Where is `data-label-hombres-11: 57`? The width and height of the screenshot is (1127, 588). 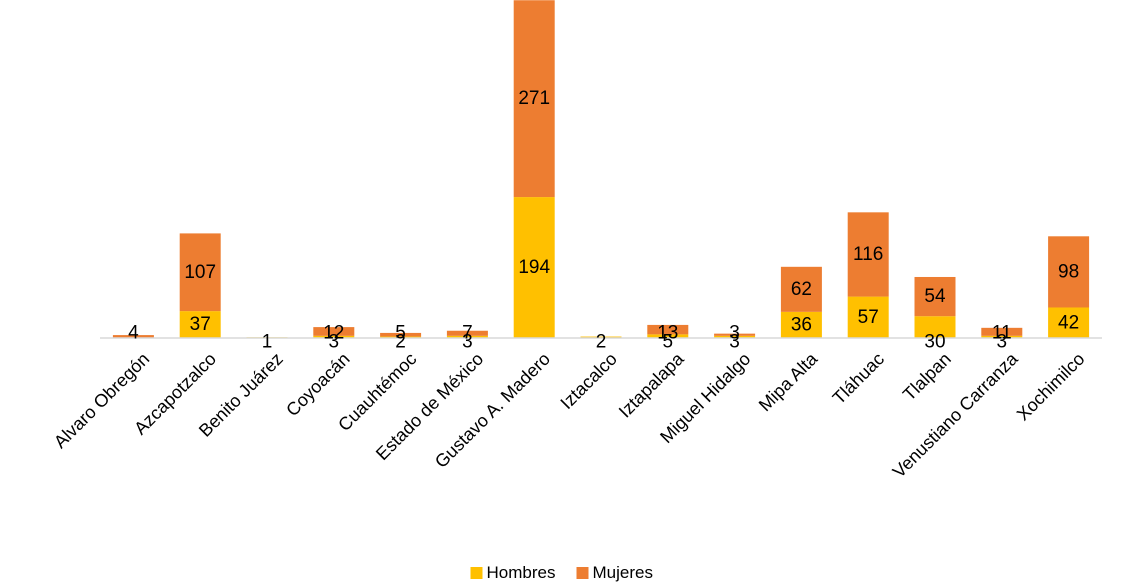
data-label-hombres-11: 57 is located at coordinates (868, 317).